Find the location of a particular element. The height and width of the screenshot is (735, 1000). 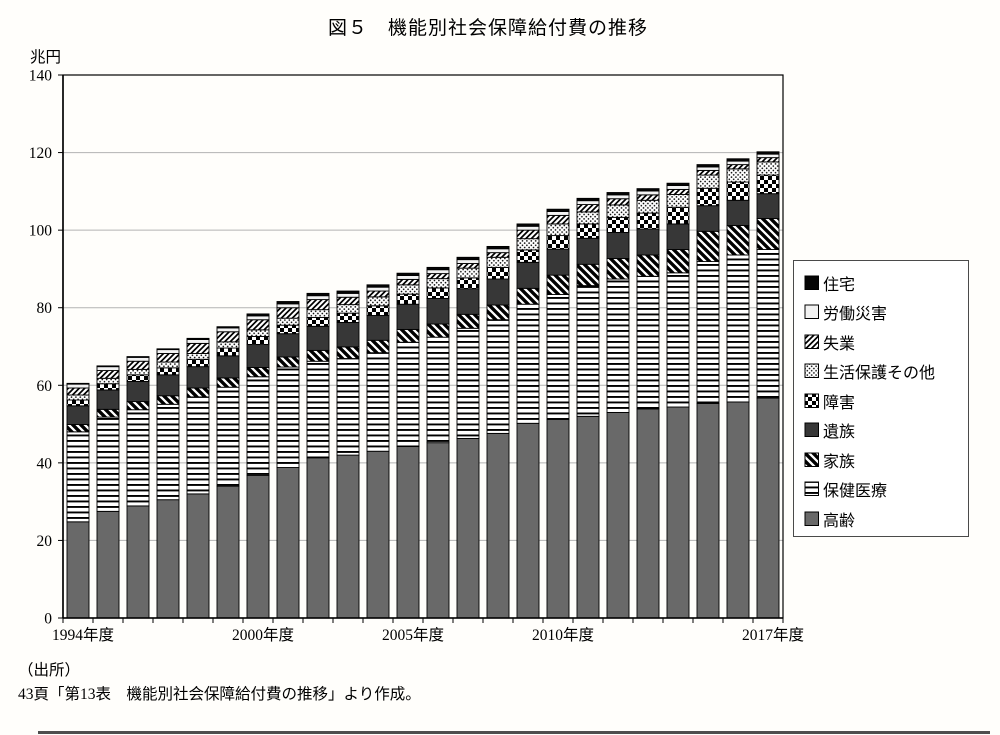

segment-shitsugyo-1998 is located at coordinates (198, 348).